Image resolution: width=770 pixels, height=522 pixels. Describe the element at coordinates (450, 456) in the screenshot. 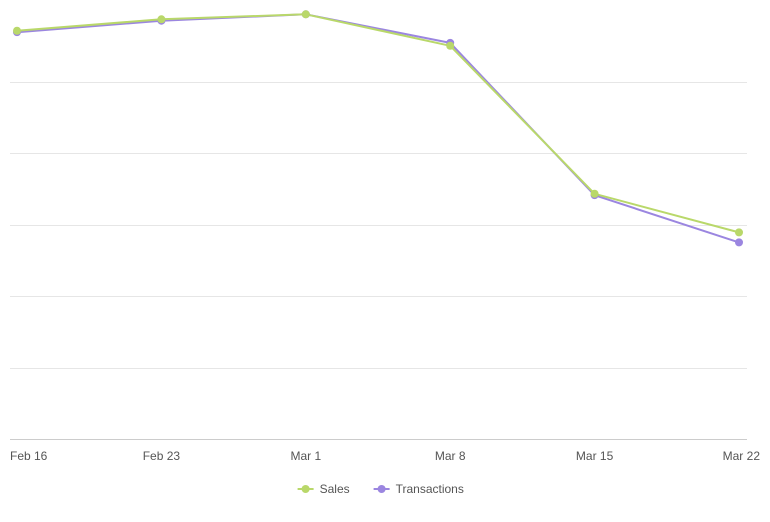

I see `x-tick-label: Mar 8` at that location.